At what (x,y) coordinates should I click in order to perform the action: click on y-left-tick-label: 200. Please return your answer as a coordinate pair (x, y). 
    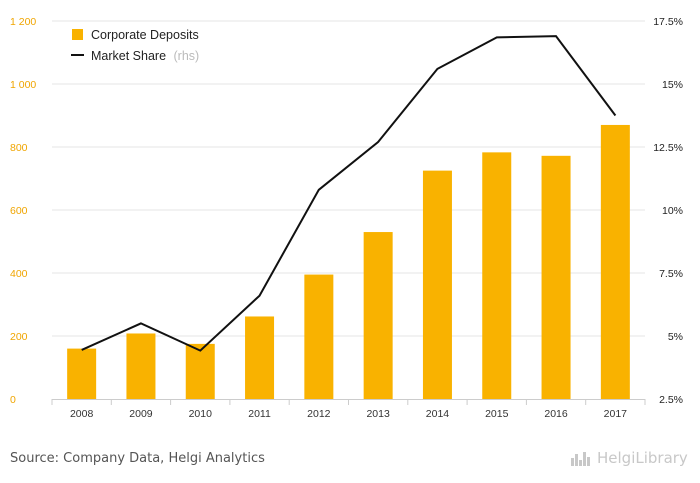
    Looking at the image, I should click on (19, 337).